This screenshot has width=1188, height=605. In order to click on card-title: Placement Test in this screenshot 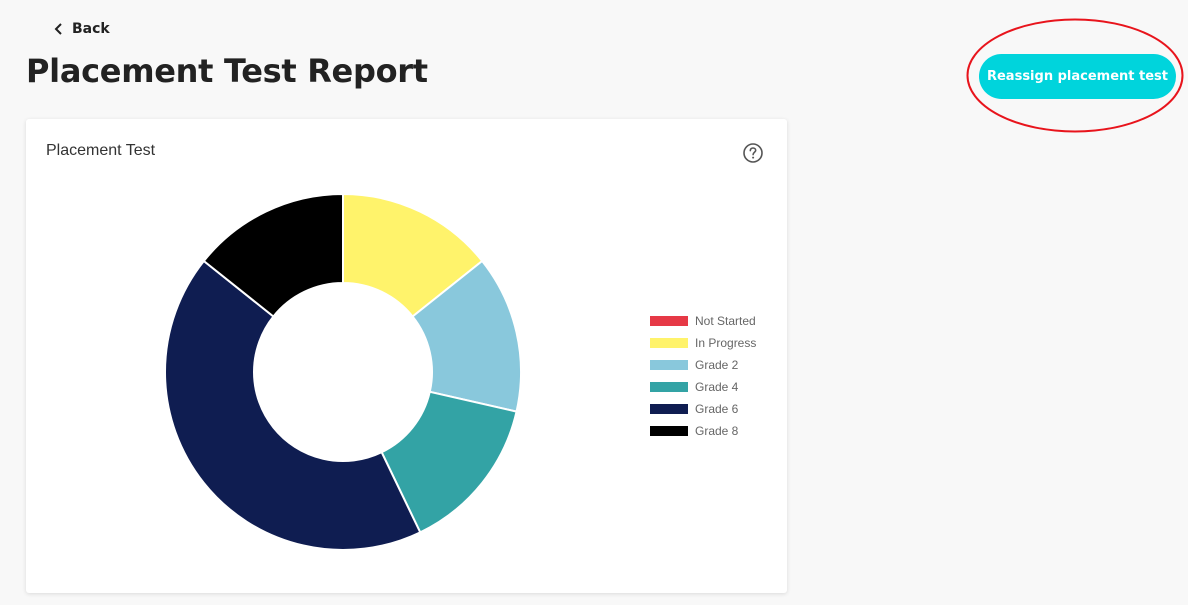, I will do `click(101, 150)`.